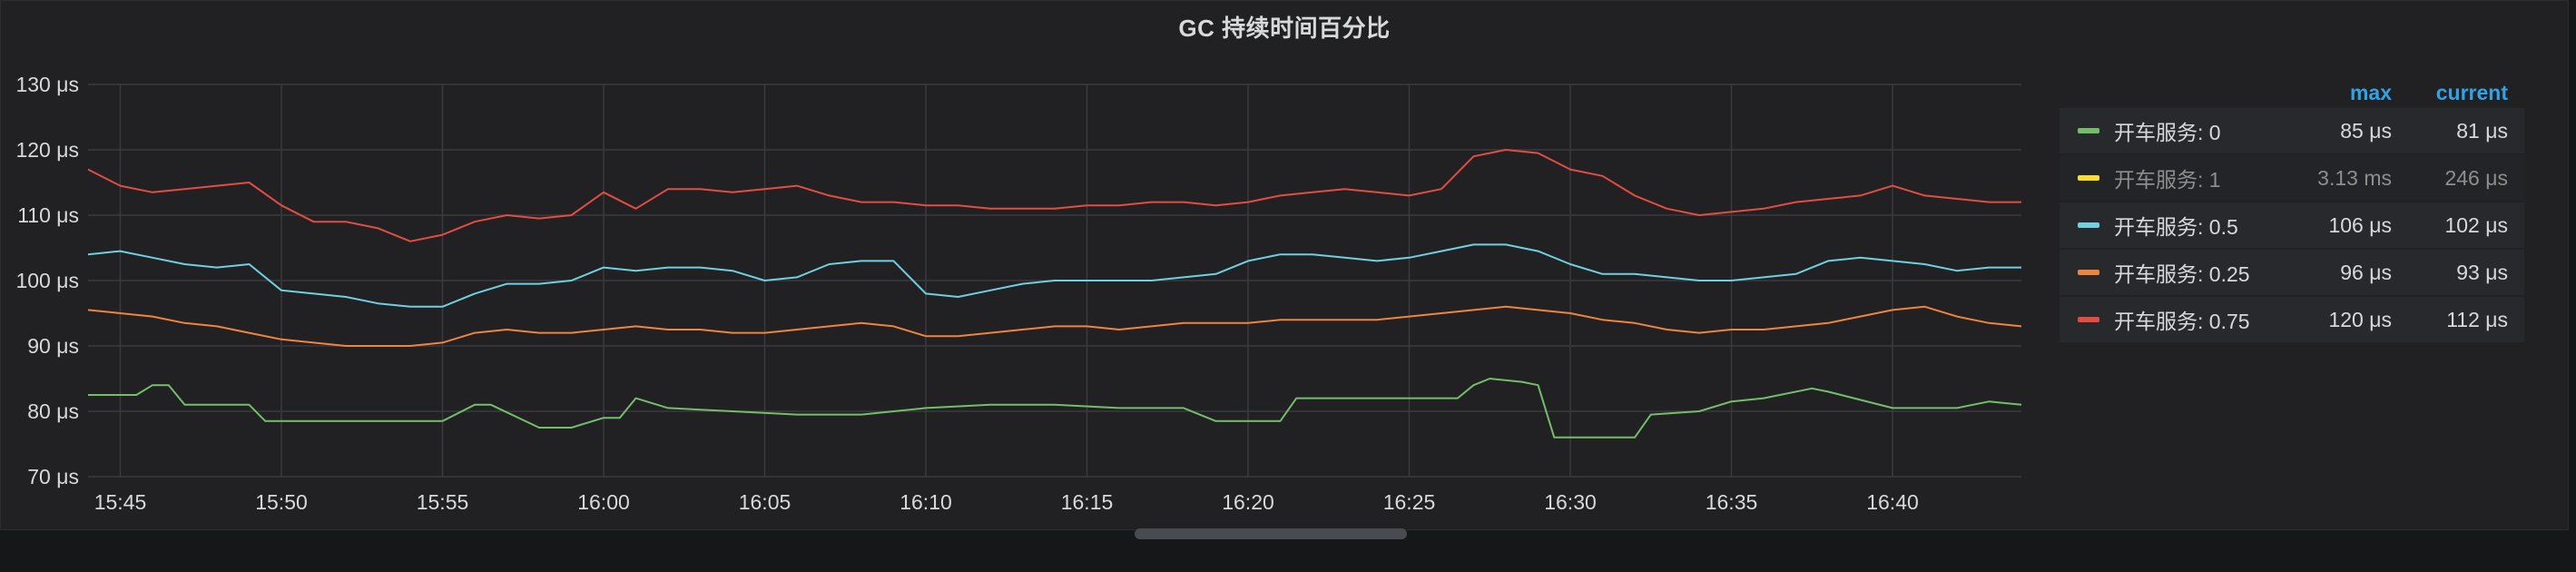 This screenshot has width=2576, height=572. Describe the element at coordinates (765, 502) in the screenshot. I see `x-tick-label: 16:05` at that location.